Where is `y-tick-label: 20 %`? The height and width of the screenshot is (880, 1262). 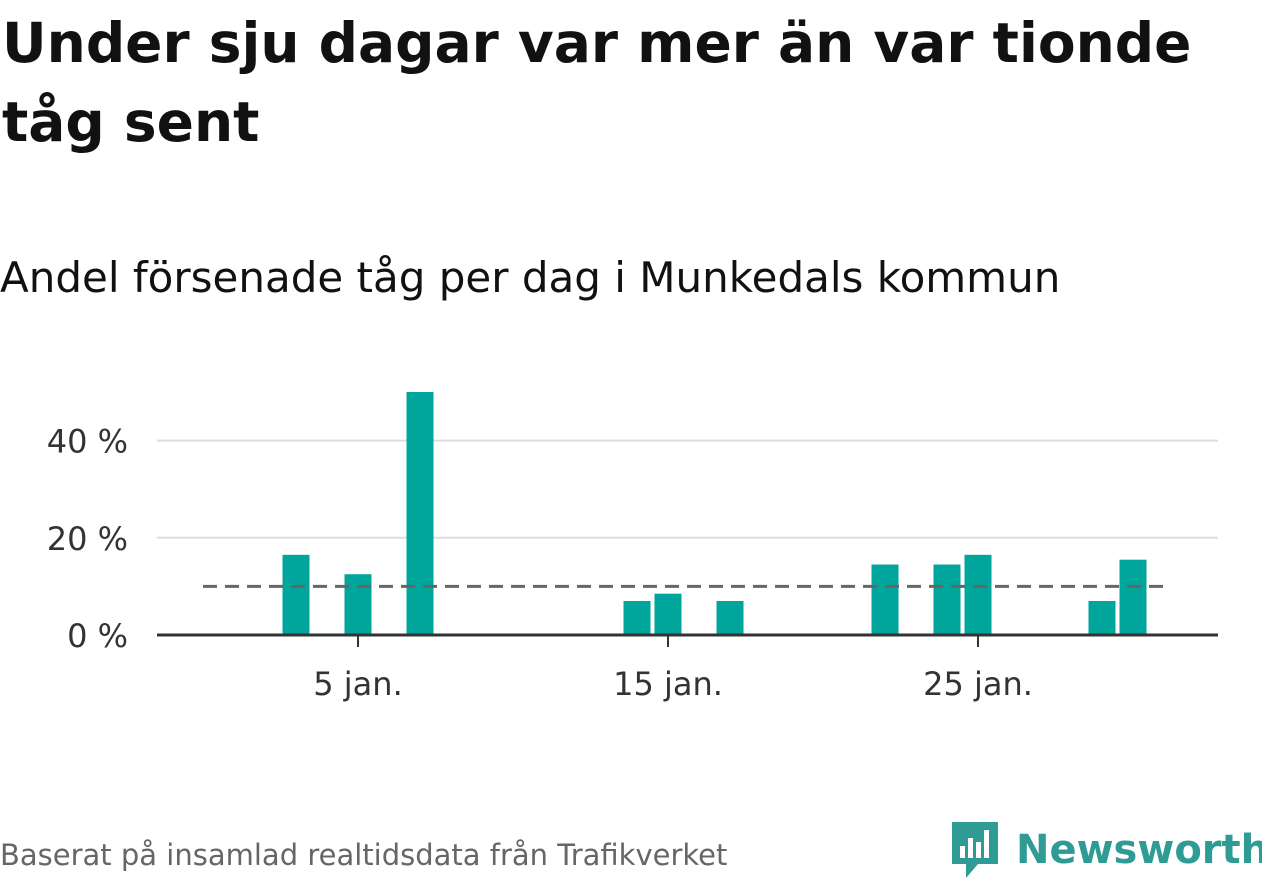
y-tick-label: 20 % is located at coordinates (87, 539).